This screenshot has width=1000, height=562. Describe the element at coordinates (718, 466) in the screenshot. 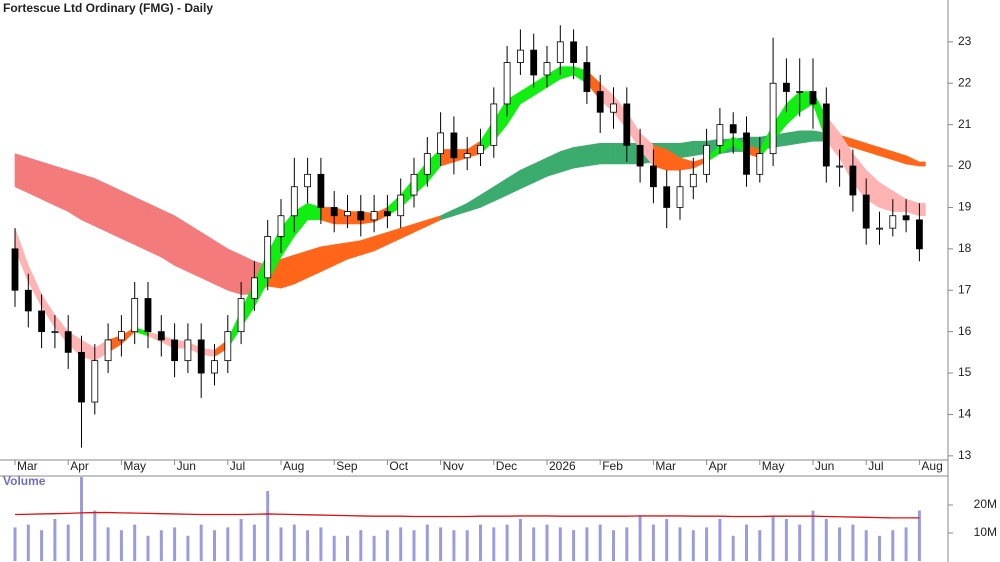

I see `x-tick-label: Apr` at that location.